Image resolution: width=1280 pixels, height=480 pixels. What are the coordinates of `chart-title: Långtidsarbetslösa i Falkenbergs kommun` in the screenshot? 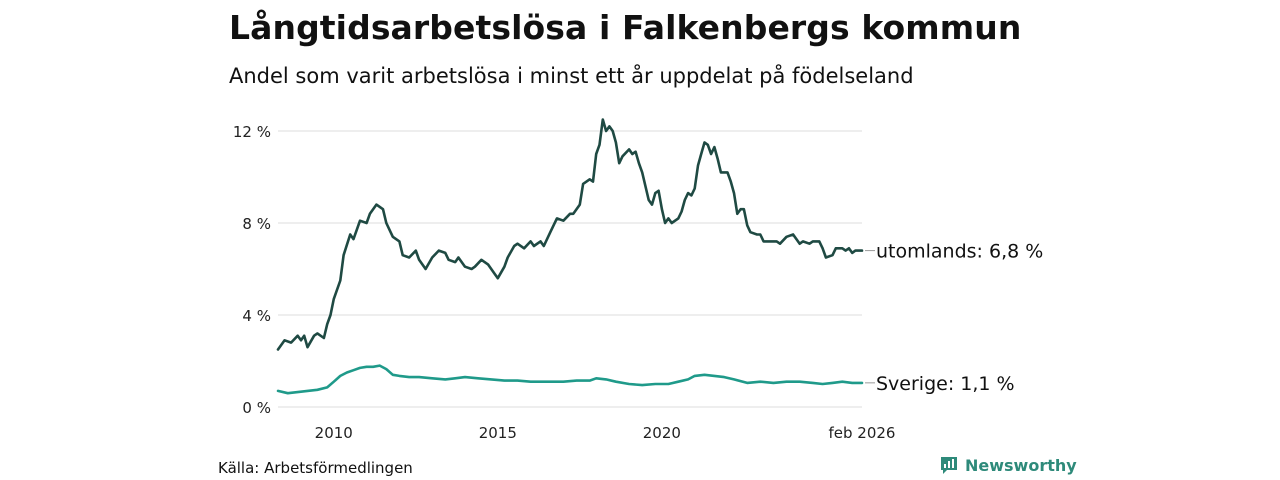 It's located at (625, 27).